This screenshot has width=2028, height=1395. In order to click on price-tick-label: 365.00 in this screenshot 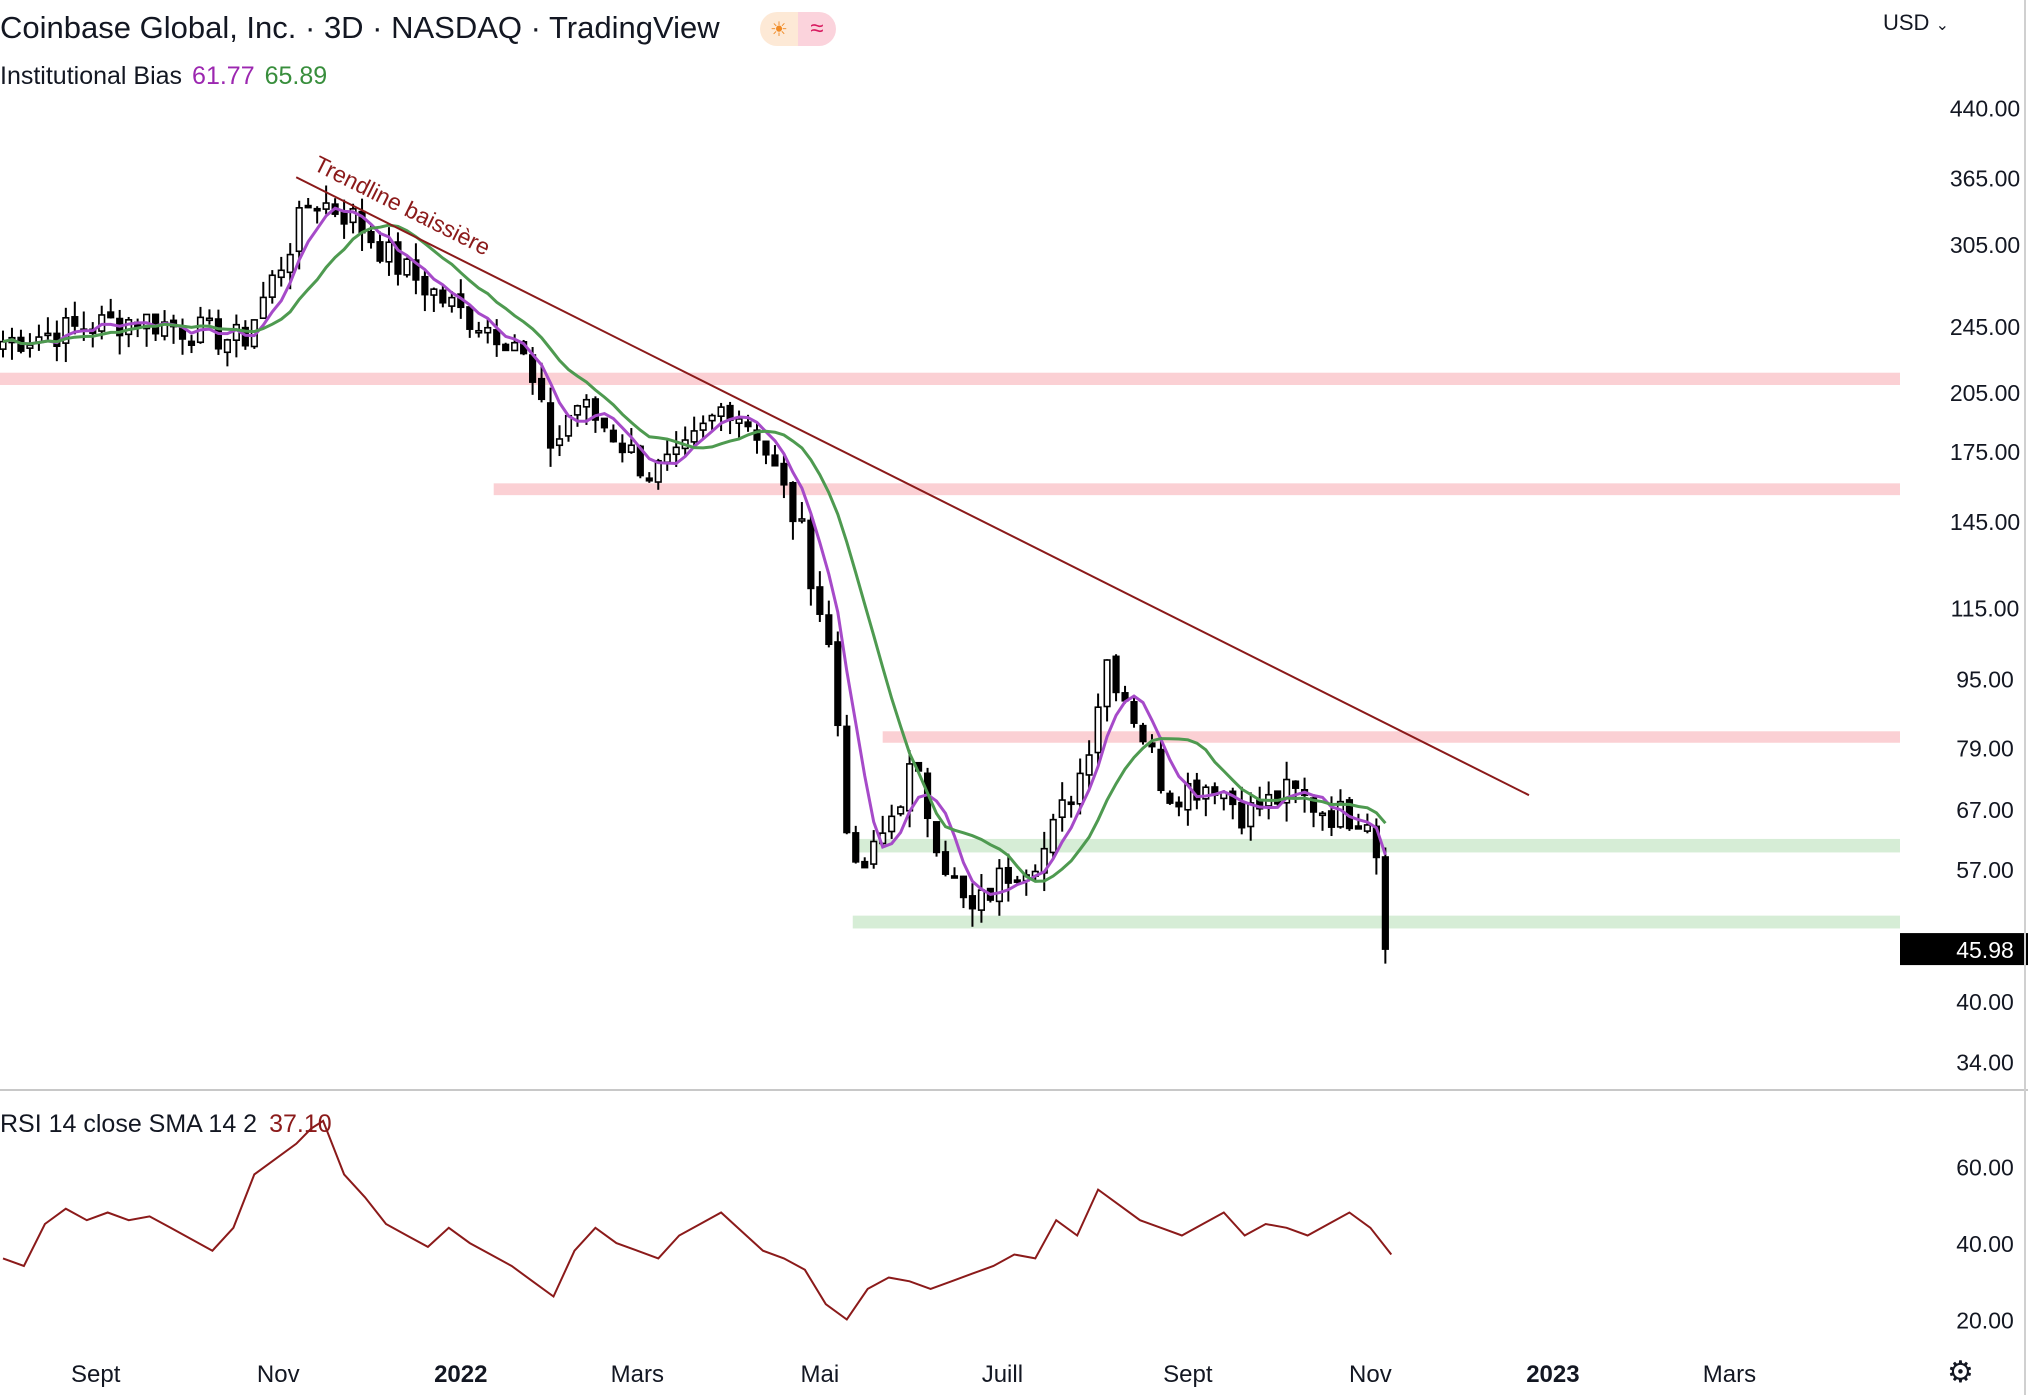, I will do `click(1985, 178)`.